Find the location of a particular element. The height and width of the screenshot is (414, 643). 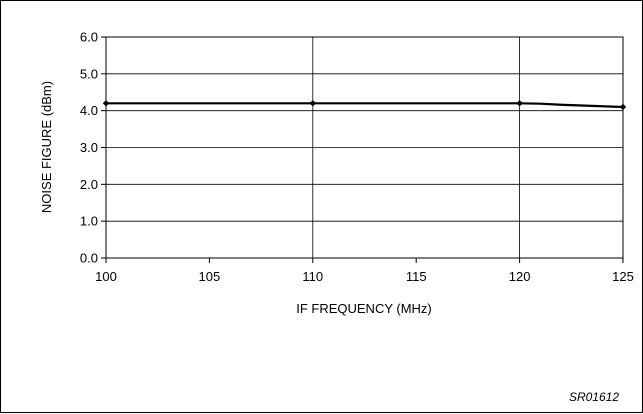

x-axis-title: IF FREQUENCY (MHz) is located at coordinates (364, 308).